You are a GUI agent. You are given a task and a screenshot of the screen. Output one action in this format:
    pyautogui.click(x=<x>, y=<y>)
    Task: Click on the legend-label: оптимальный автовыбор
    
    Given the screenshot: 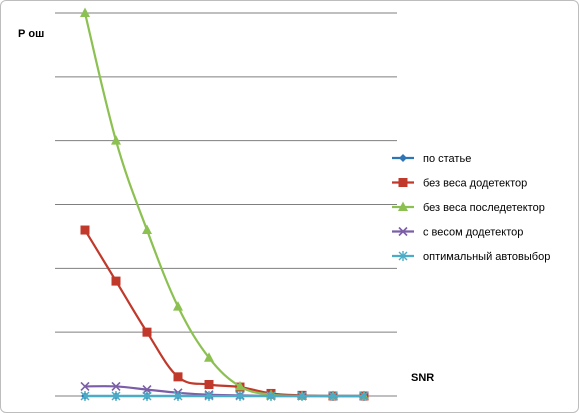 What is the action you would take?
    pyautogui.click(x=486, y=257)
    